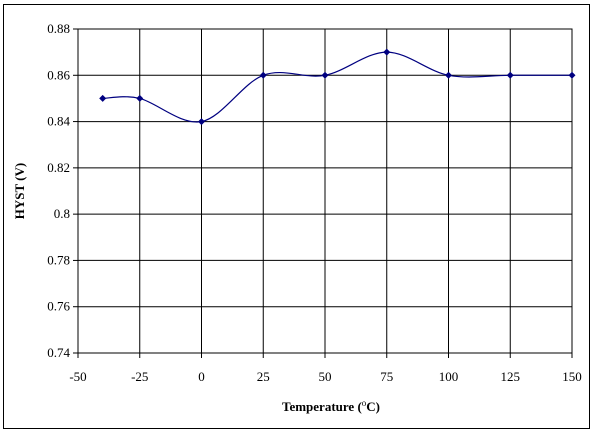 Image resolution: width=592 pixels, height=432 pixels. I want to click on y-axis-title: HYST (V), so click(19, 191).